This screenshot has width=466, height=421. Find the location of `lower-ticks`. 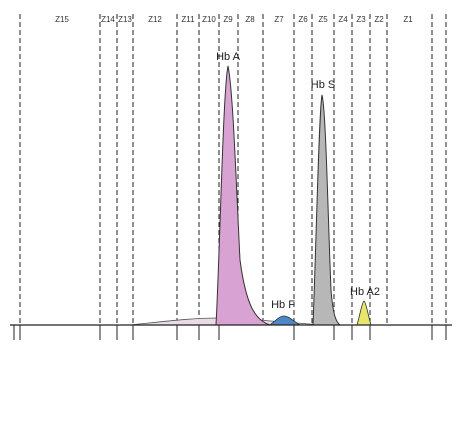

lower-ticks is located at coordinates (230, 332).